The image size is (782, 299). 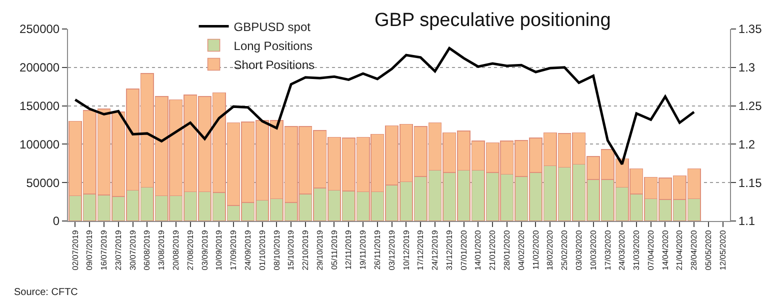 I want to click on x-tick-label: 14/04/2020, so click(x=665, y=250).